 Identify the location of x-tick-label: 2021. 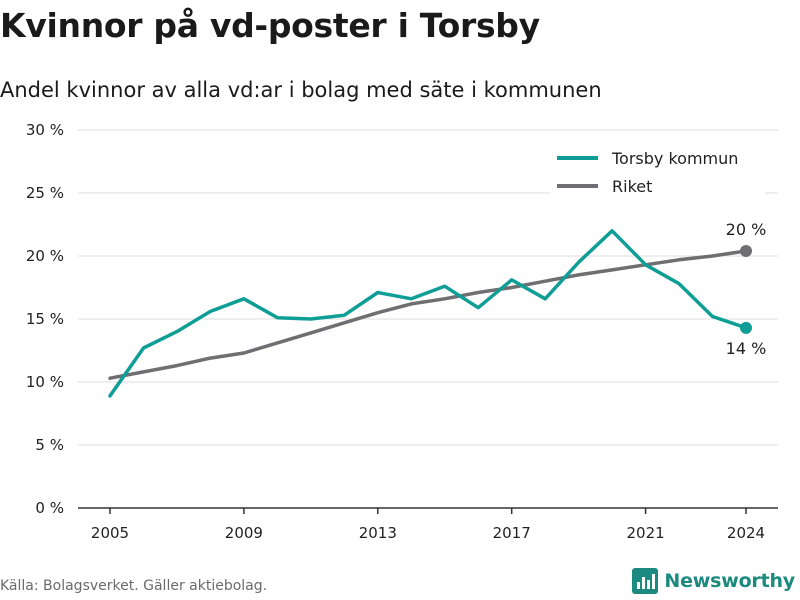
(645, 533).